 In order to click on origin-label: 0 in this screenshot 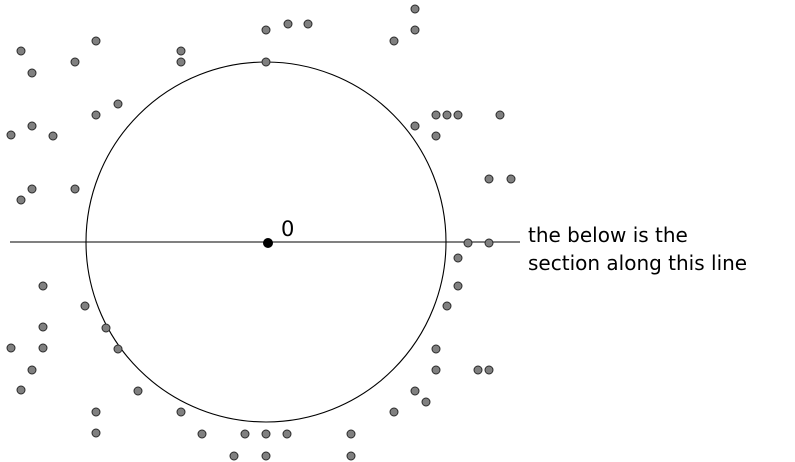, I will do `click(287, 229)`.